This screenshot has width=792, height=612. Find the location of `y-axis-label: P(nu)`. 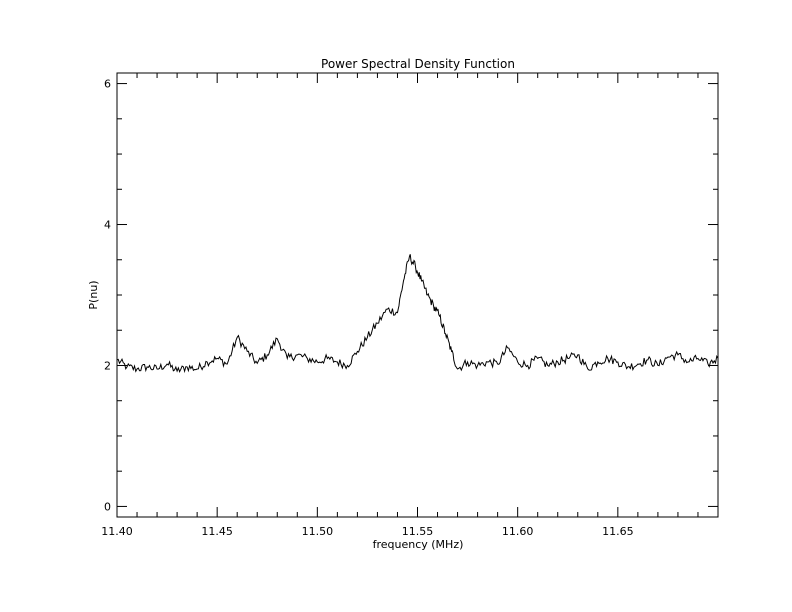

y-axis-label: P(nu) is located at coordinates (93, 294).